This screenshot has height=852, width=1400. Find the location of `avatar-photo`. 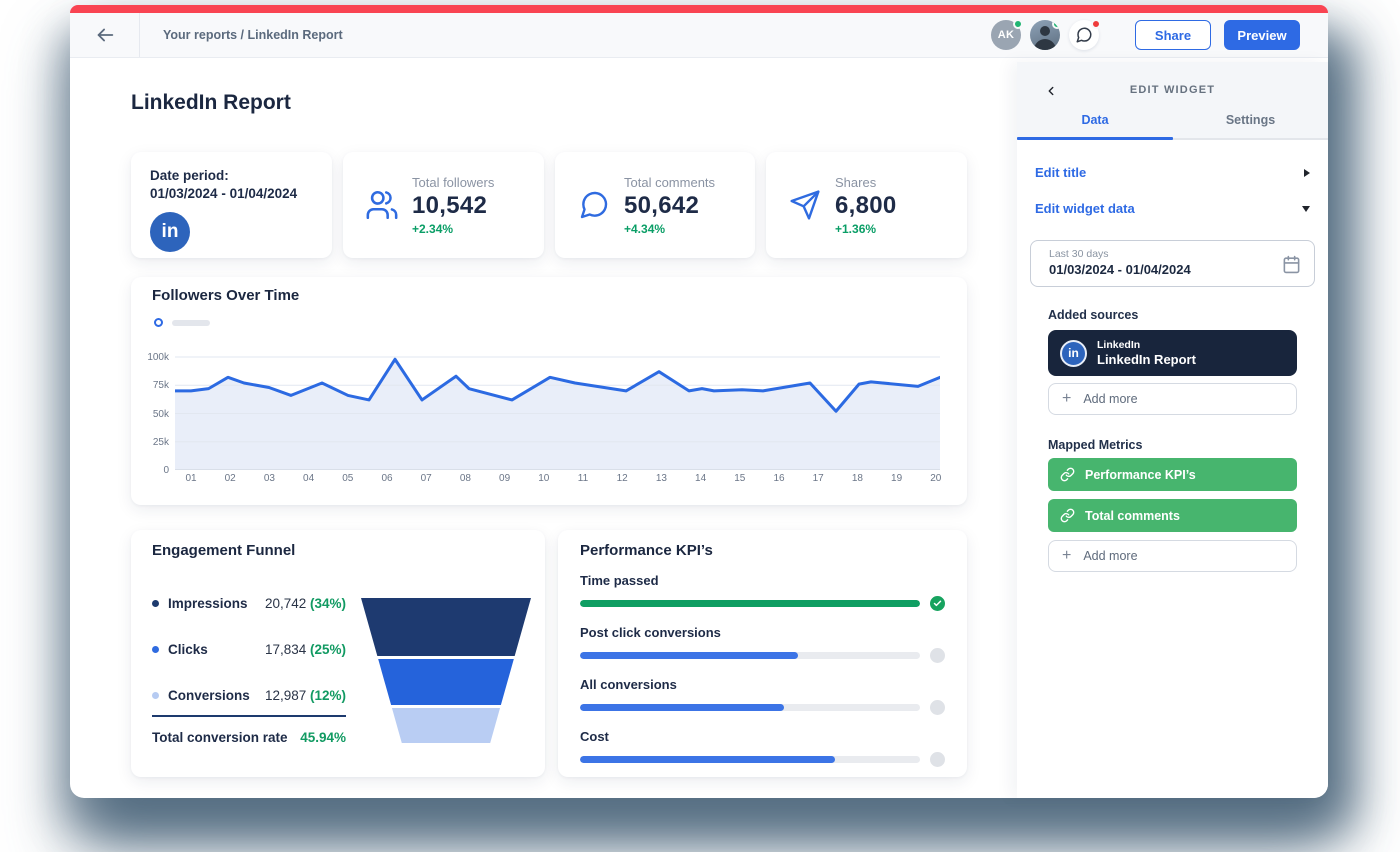

avatar-photo is located at coordinates (1045, 35).